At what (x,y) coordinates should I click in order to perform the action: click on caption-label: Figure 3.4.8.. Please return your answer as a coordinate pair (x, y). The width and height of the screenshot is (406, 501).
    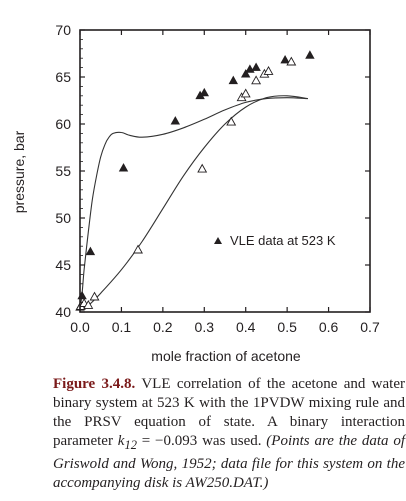
    Looking at the image, I should click on (94, 384).